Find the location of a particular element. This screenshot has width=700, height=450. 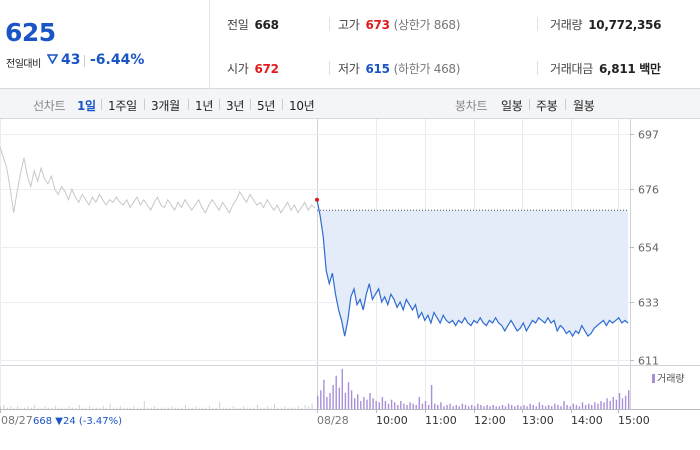

volume-label: 거래량 is located at coordinates (566, 25).